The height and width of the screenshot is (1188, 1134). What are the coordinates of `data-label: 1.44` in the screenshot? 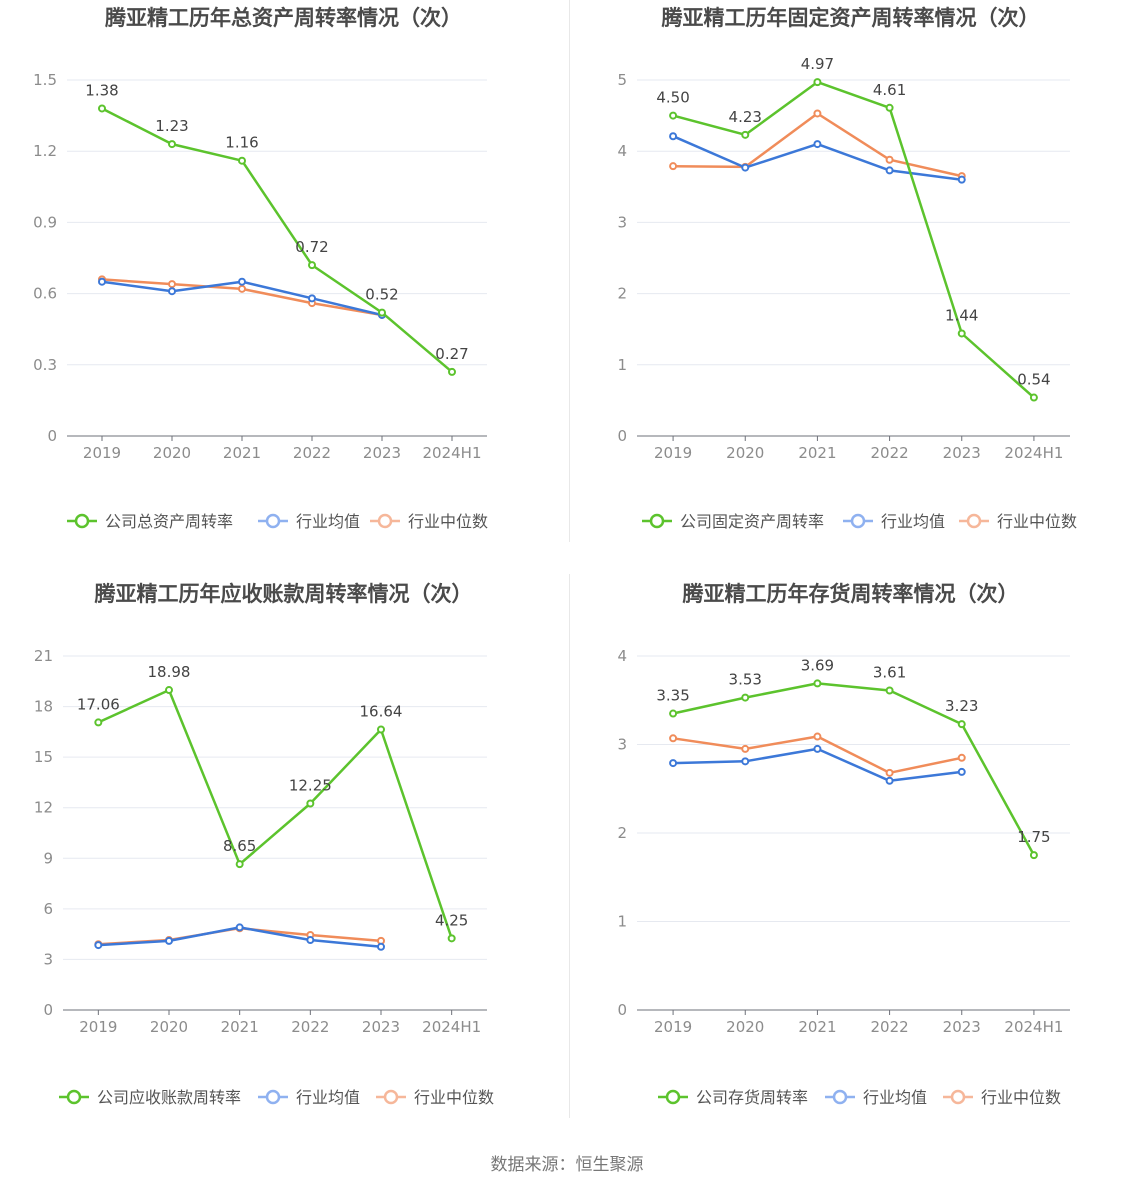 It's located at (961, 315).